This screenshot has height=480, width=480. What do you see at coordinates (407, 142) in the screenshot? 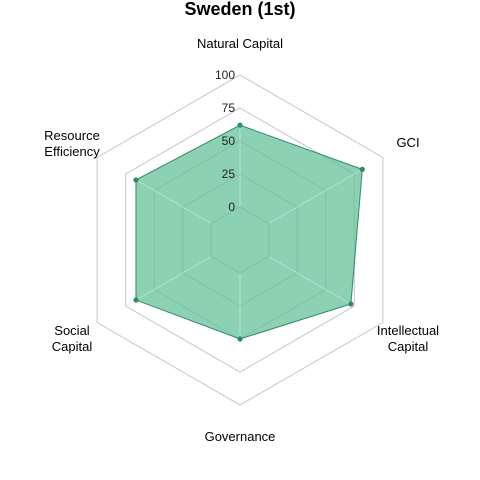
I see `axis-label-2: GCI` at bounding box center [407, 142].